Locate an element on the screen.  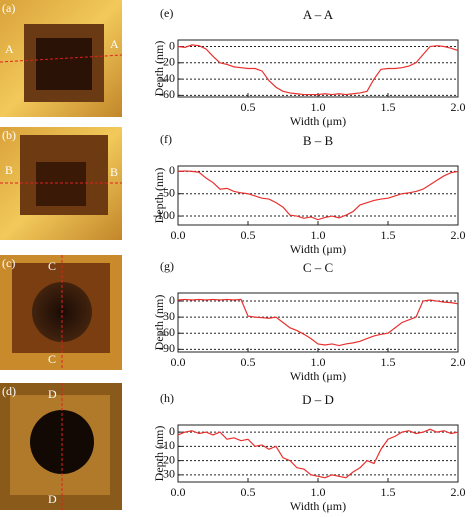
y-tick-label: -50 is located at coordinates (167, 192).